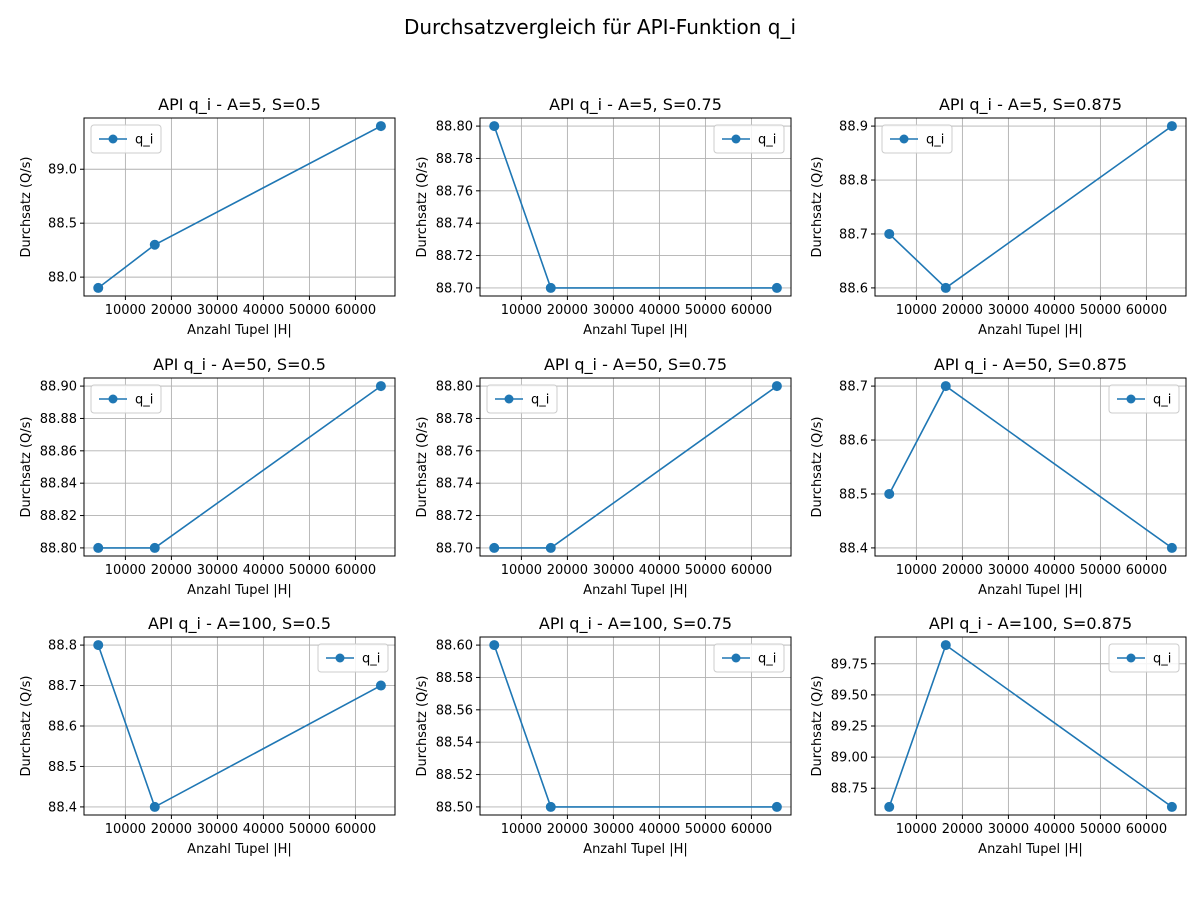 The height and width of the screenshot is (900, 1200). Describe the element at coordinates (454, 224) in the screenshot. I see `y-tick-label: 88.74` at that location.